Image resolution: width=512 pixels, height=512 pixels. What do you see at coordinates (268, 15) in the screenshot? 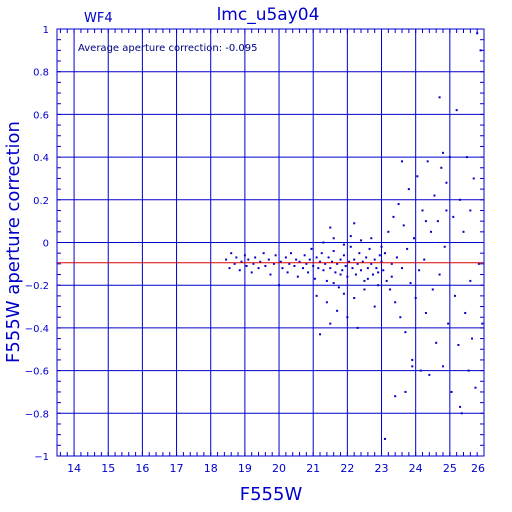
I see `chart-title: lmc_u5ay04` at bounding box center [268, 15].